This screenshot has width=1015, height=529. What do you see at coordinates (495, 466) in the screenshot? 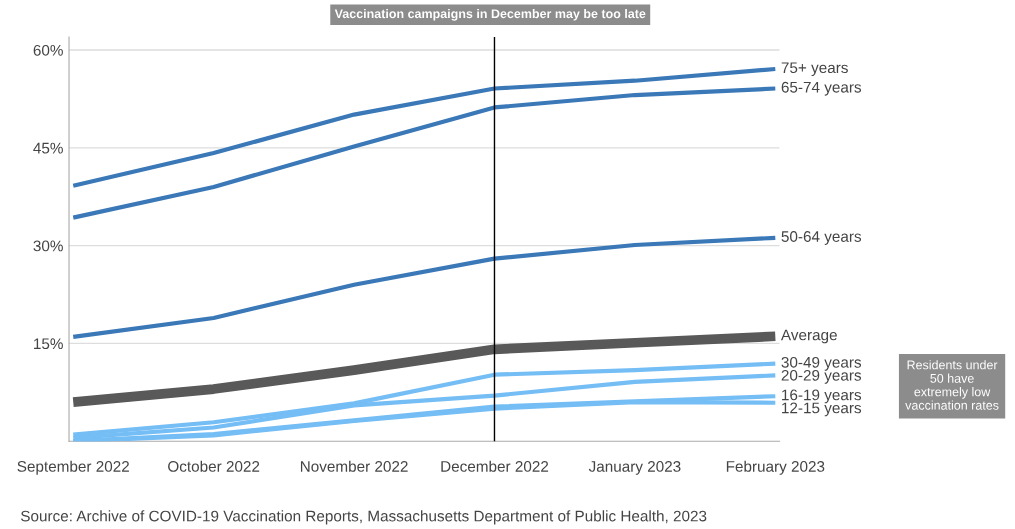
I see `x-tick-label: December 2022` at bounding box center [495, 466].